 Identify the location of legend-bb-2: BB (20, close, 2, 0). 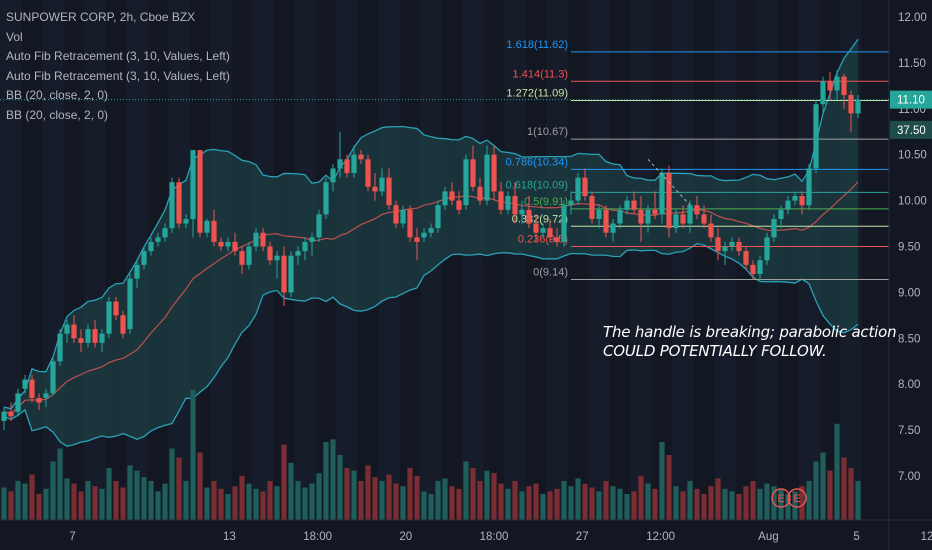
(57, 114).